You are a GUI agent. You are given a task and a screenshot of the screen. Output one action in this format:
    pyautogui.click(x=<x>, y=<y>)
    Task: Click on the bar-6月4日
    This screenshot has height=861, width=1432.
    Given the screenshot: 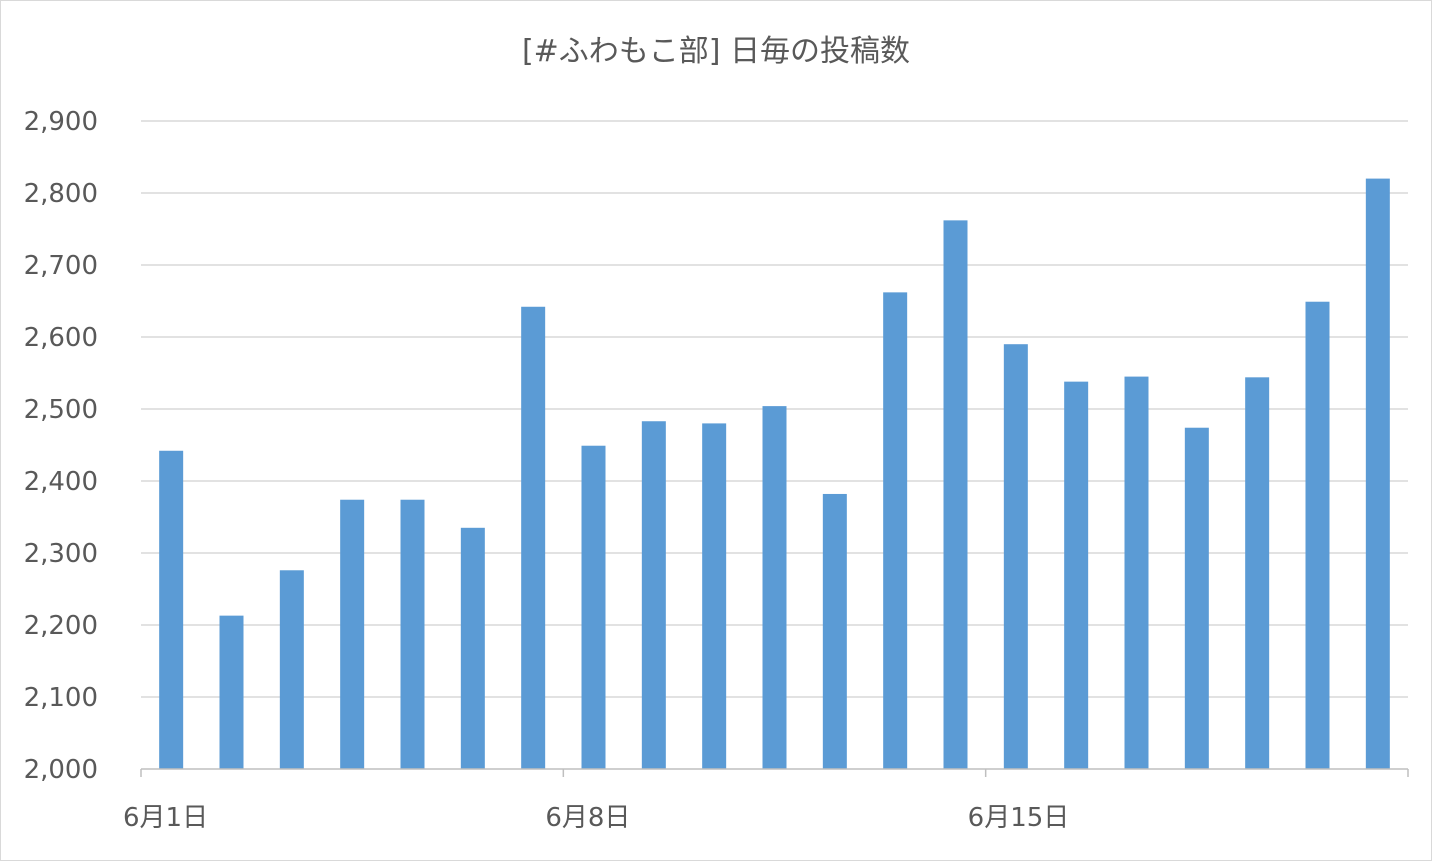 What is the action you would take?
    pyautogui.click(x=352, y=634)
    